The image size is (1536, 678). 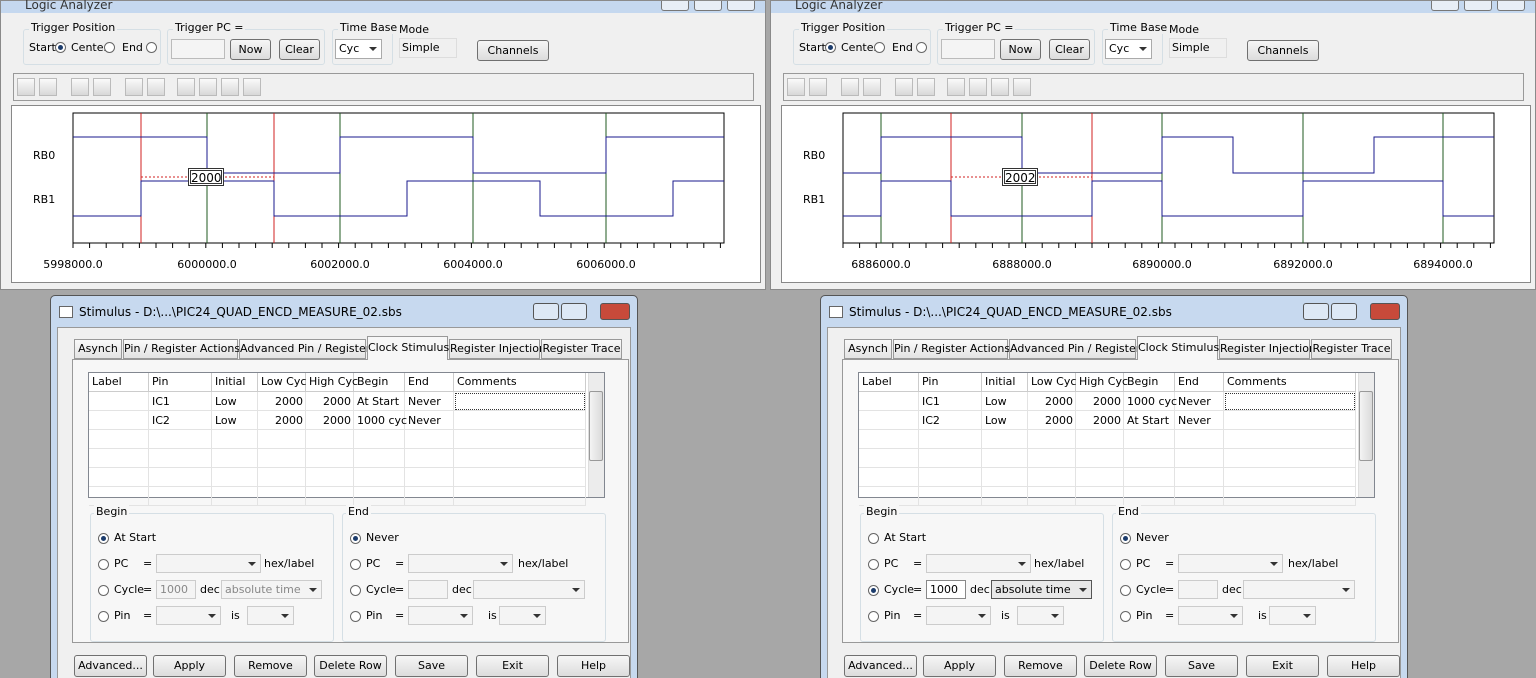 I want to click on radio-label: PC, so click(x=373, y=563).